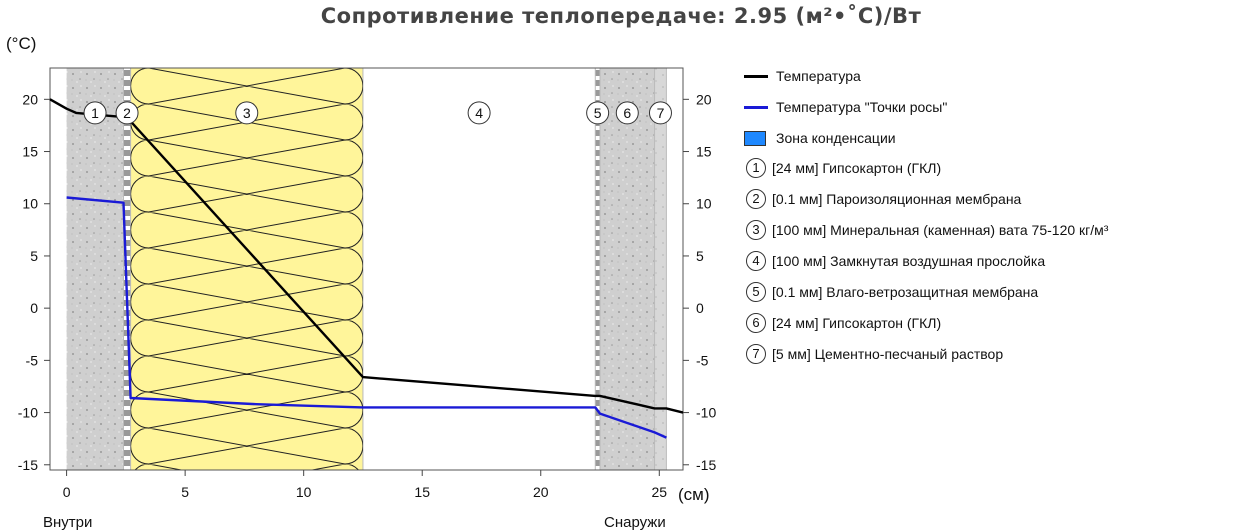 The width and height of the screenshot is (1242, 531). Describe the element at coordinates (756, 323) in the screenshot. I see `layer-number-icon: 6` at that location.